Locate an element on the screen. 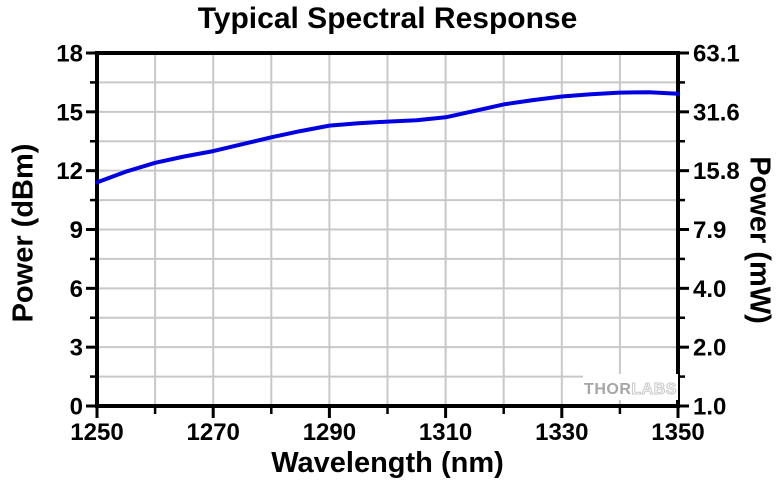 The width and height of the screenshot is (780, 485). y-right-tick-label: 31.6 is located at coordinates (716, 112).